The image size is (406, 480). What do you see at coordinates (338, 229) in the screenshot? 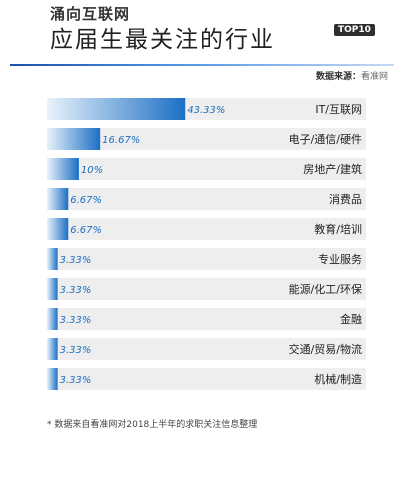
I see `category-label: 教育/培训` at bounding box center [338, 229].